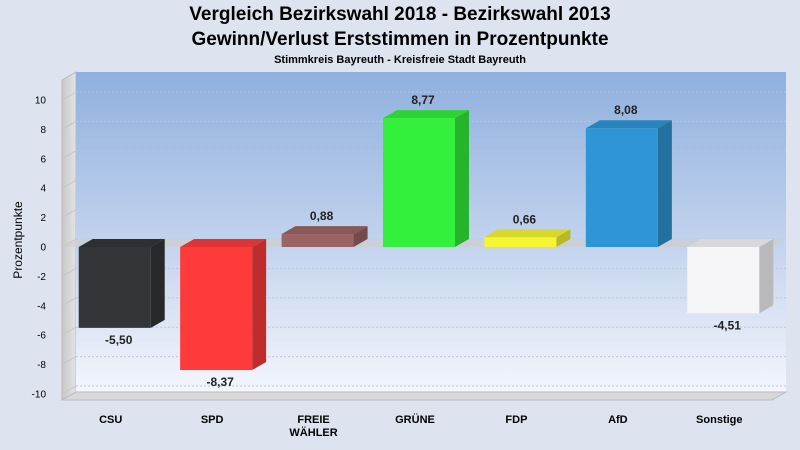 This screenshot has width=800, height=450. What do you see at coordinates (43, 218) in the screenshot?
I see `y-tick-label: 2` at bounding box center [43, 218].